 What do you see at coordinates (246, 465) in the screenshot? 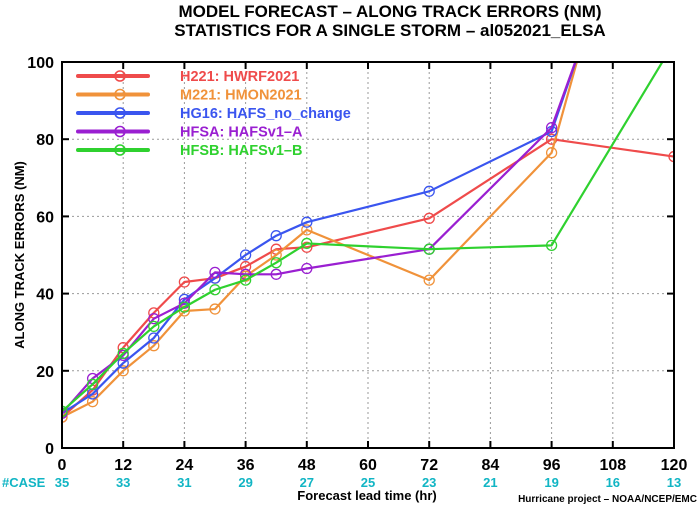
I see `x-tick-label: 36` at bounding box center [246, 465].